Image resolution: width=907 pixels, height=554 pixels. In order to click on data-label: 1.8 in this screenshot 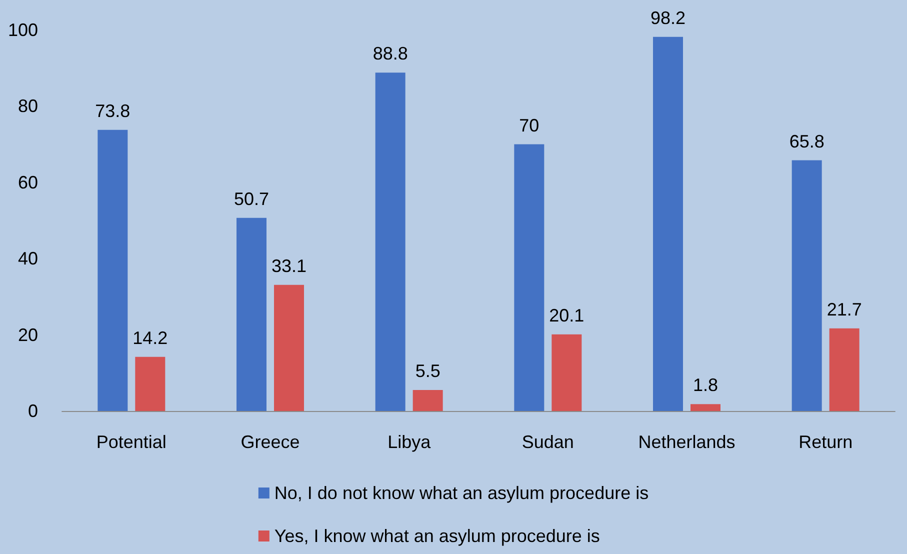, I will do `click(705, 385)`.